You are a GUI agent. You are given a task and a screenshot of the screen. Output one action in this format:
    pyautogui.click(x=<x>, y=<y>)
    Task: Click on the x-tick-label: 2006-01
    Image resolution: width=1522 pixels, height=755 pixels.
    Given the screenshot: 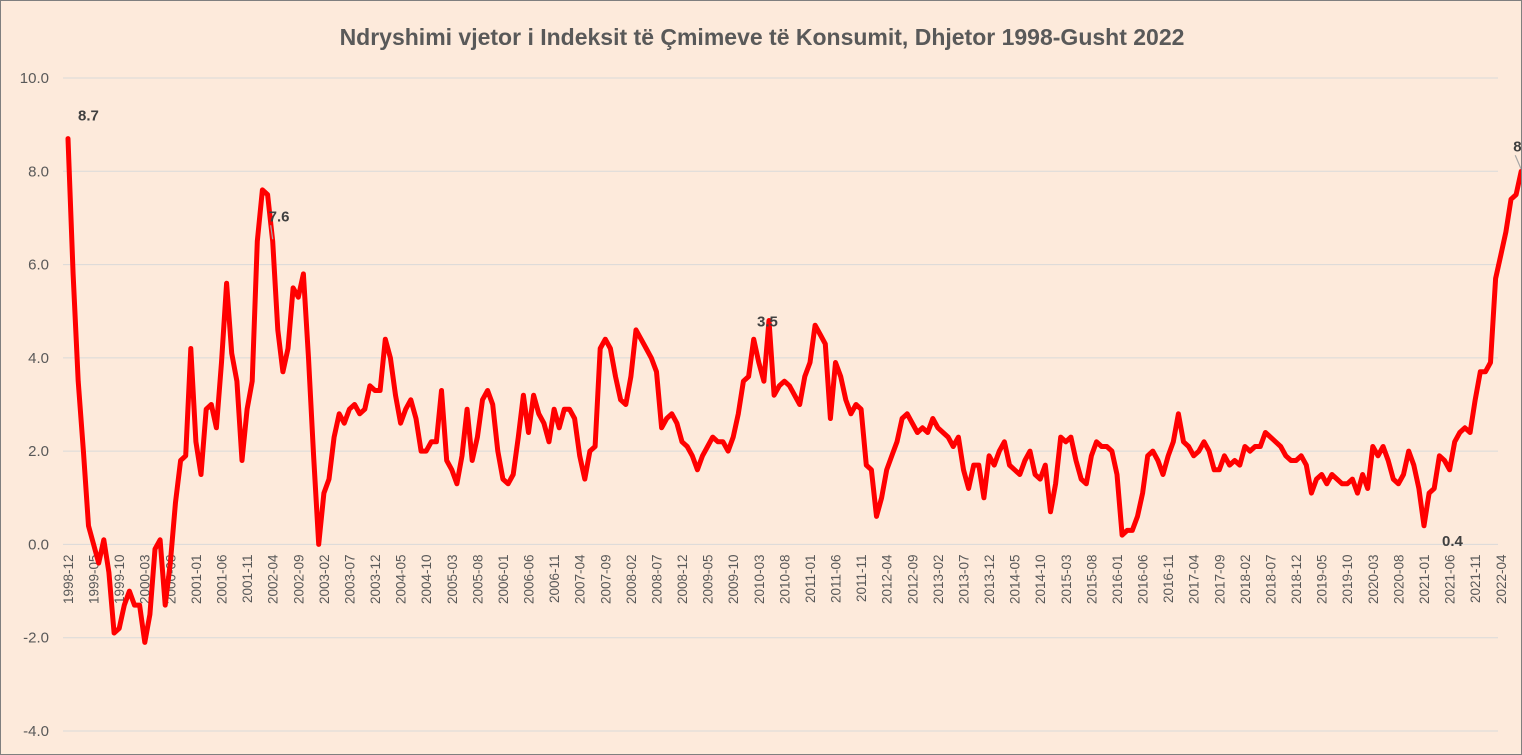 What is the action you would take?
    pyautogui.click(x=503, y=579)
    